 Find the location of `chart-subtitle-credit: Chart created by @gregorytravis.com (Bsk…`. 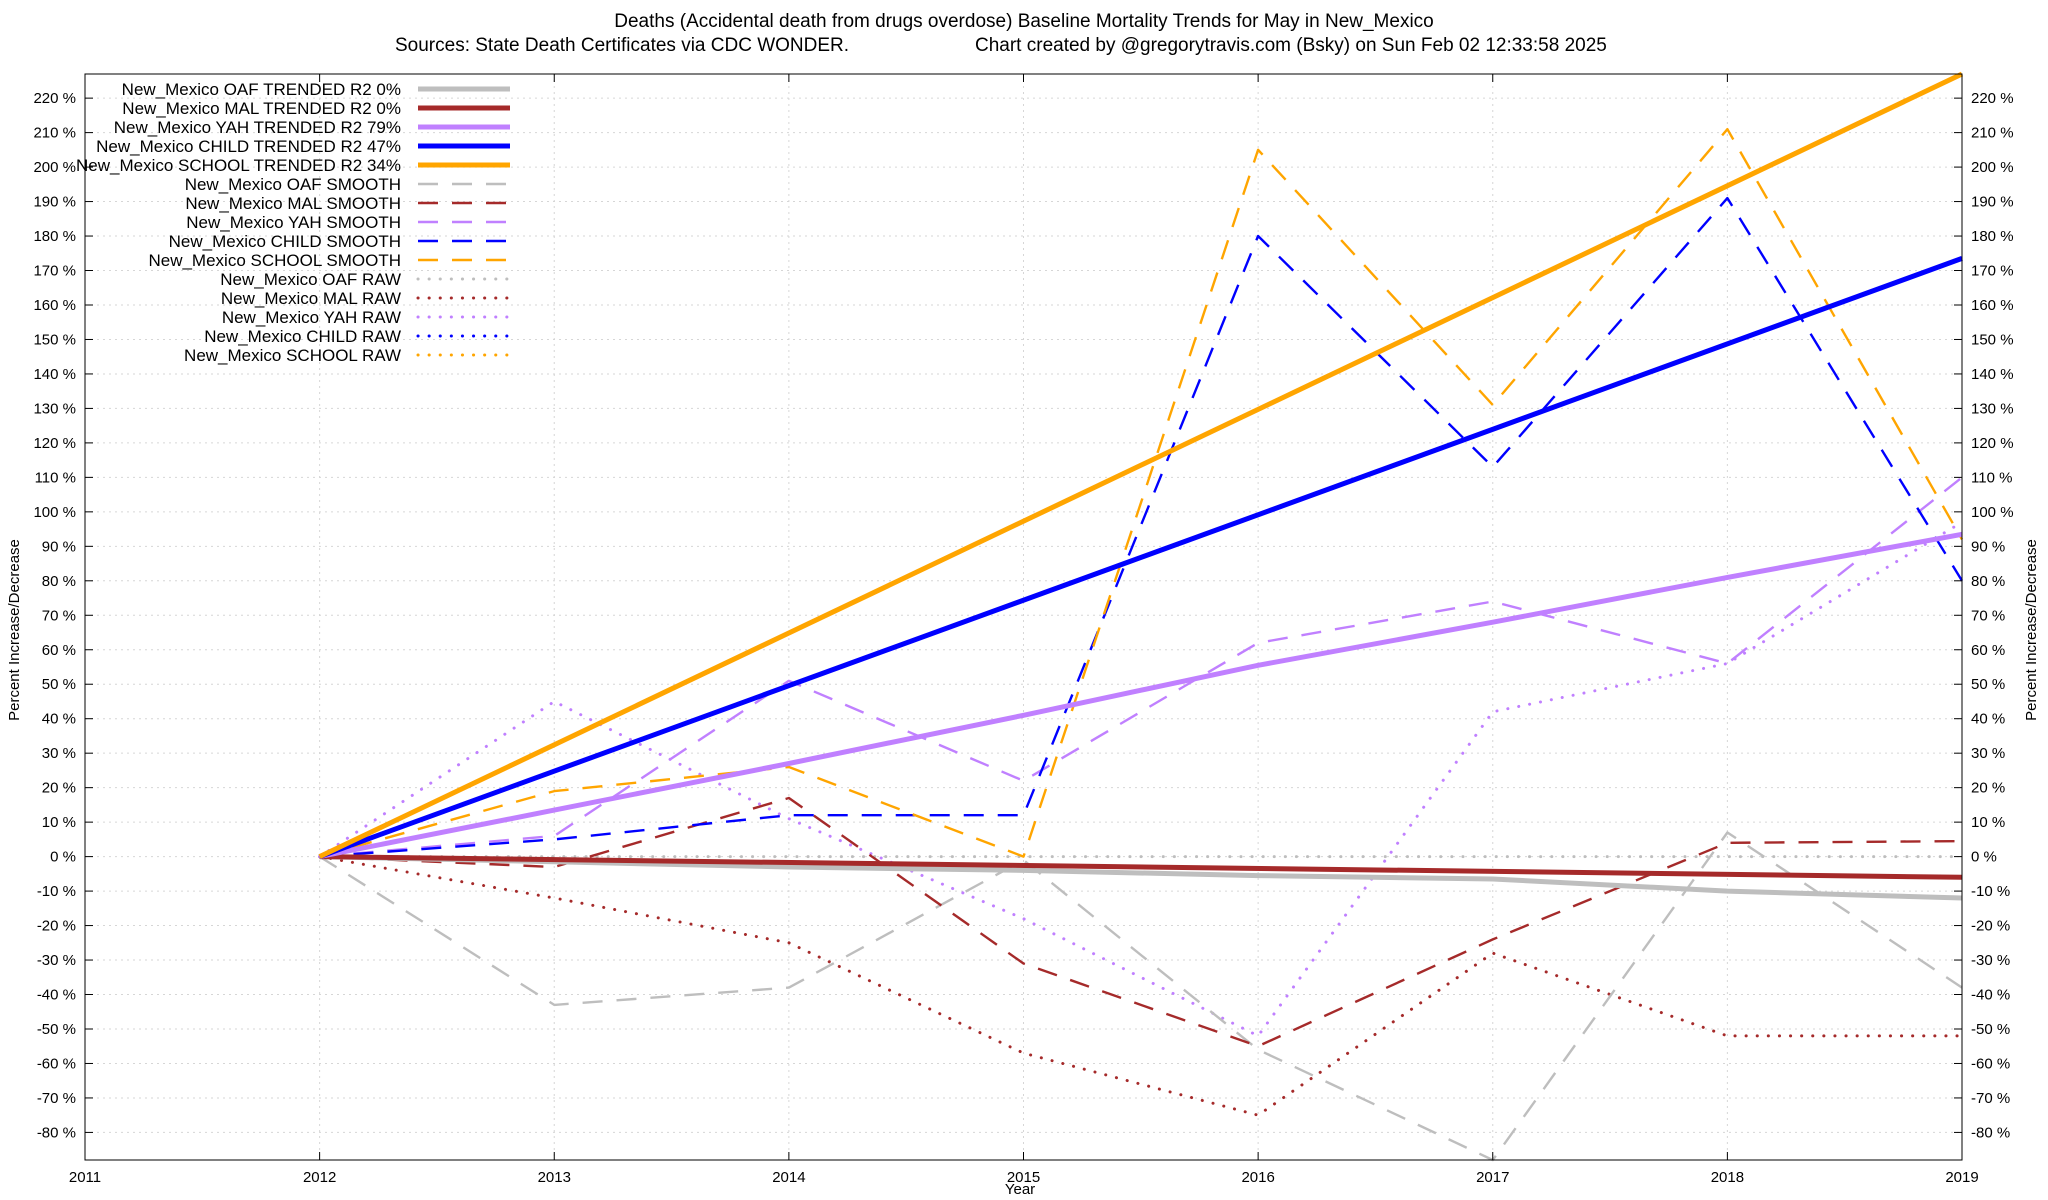

chart-subtitle-credit: Chart created by @gregorytravis.com (Bsk… is located at coordinates (1291, 45).